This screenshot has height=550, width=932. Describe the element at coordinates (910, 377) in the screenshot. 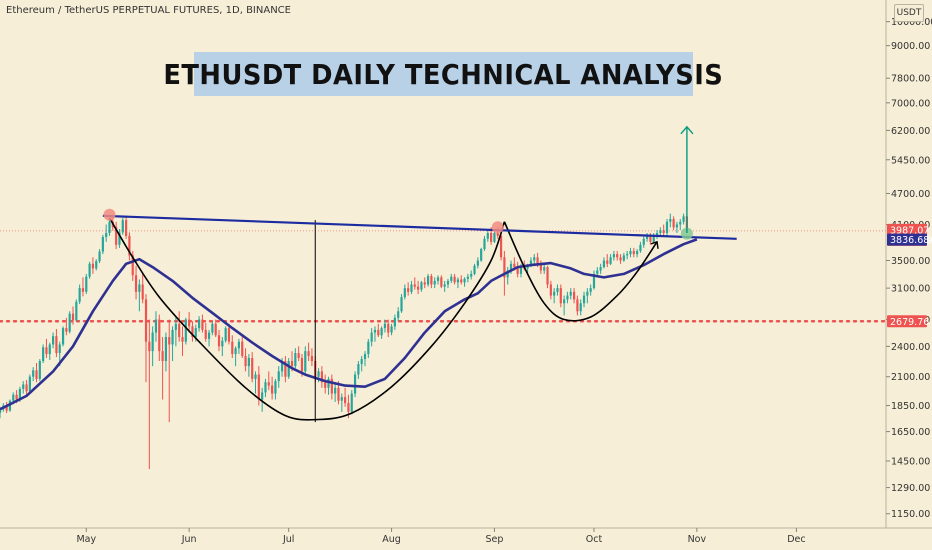

I see `y-tick-label: 2100.00` at that location.